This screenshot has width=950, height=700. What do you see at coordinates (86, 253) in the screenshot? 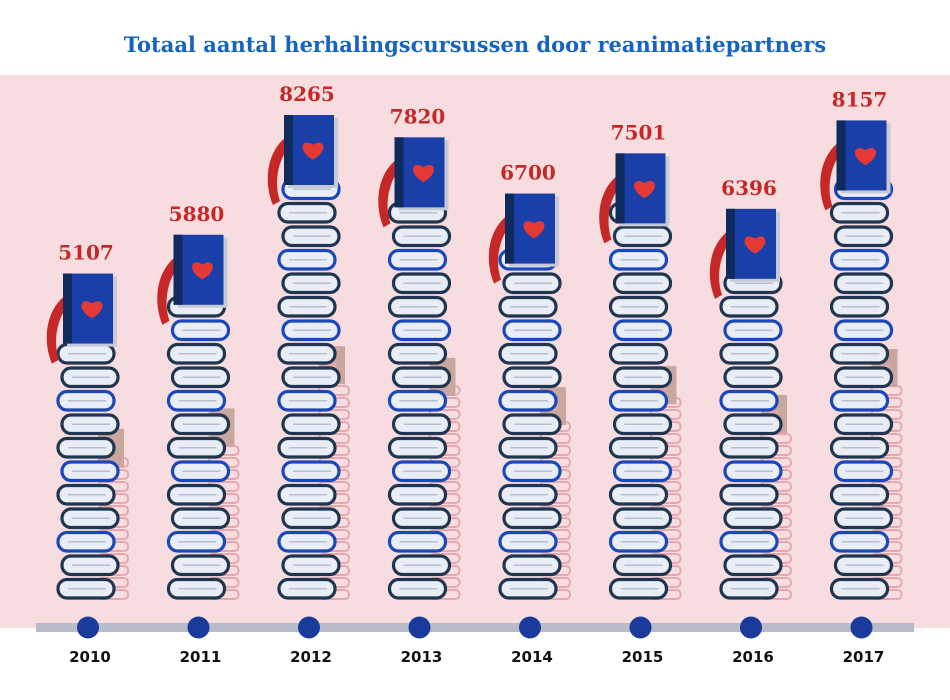
I see `data-label-2010: 5107` at bounding box center [86, 253].